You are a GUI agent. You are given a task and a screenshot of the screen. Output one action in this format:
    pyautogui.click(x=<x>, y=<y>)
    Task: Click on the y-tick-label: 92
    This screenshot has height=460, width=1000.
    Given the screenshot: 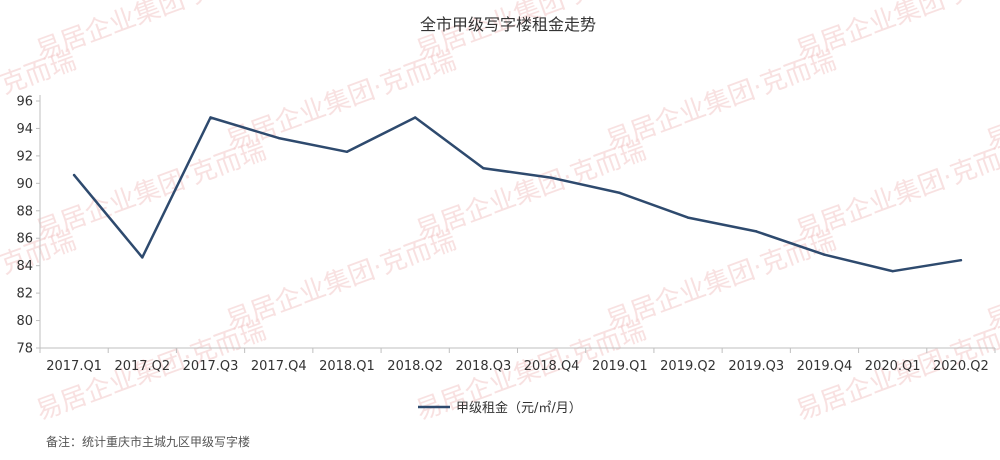 What is the action you would take?
    pyautogui.click(x=24, y=156)
    